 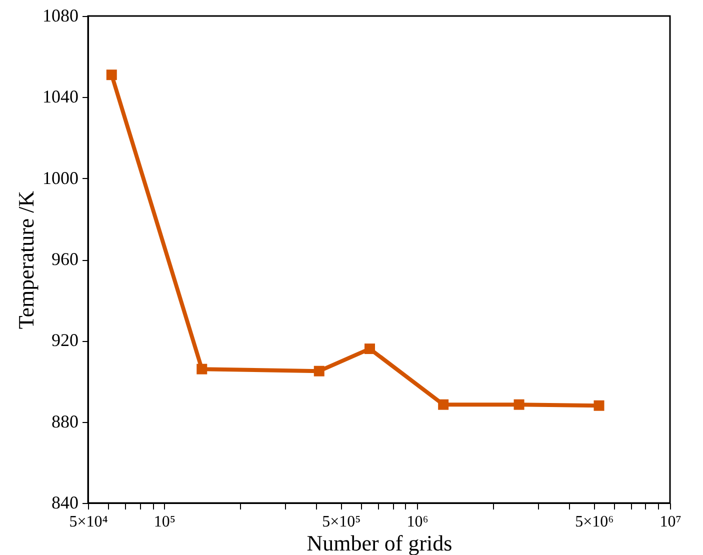 I want to click on x-tick-label: 5×10⁴, so click(x=88, y=522).